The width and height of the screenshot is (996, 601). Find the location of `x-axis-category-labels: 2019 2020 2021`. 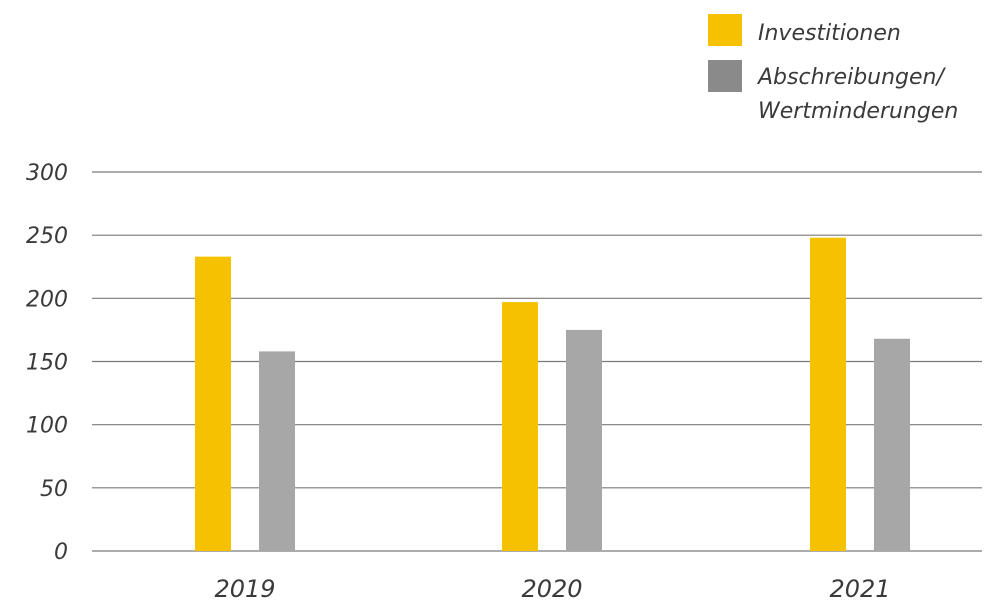

x-axis-category-labels: 2019 2020 2021 is located at coordinates (552, 588).